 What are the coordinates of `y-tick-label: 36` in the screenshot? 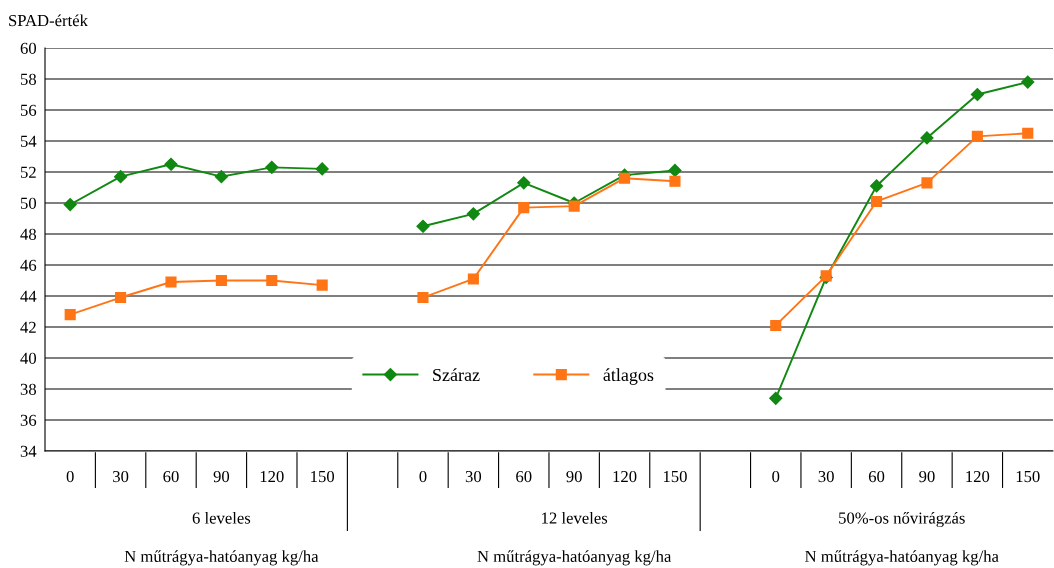 It's located at (28, 420).